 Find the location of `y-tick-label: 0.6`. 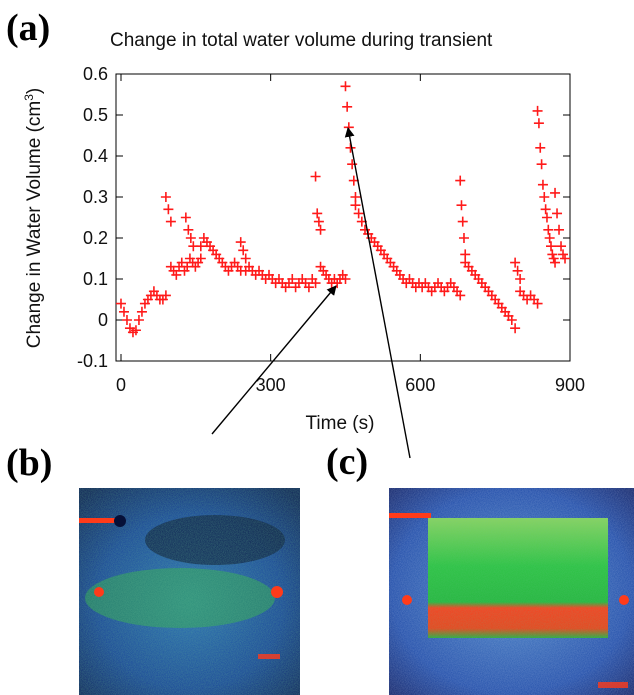

y-tick-label: 0.6 is located at coordinates (95, 74).